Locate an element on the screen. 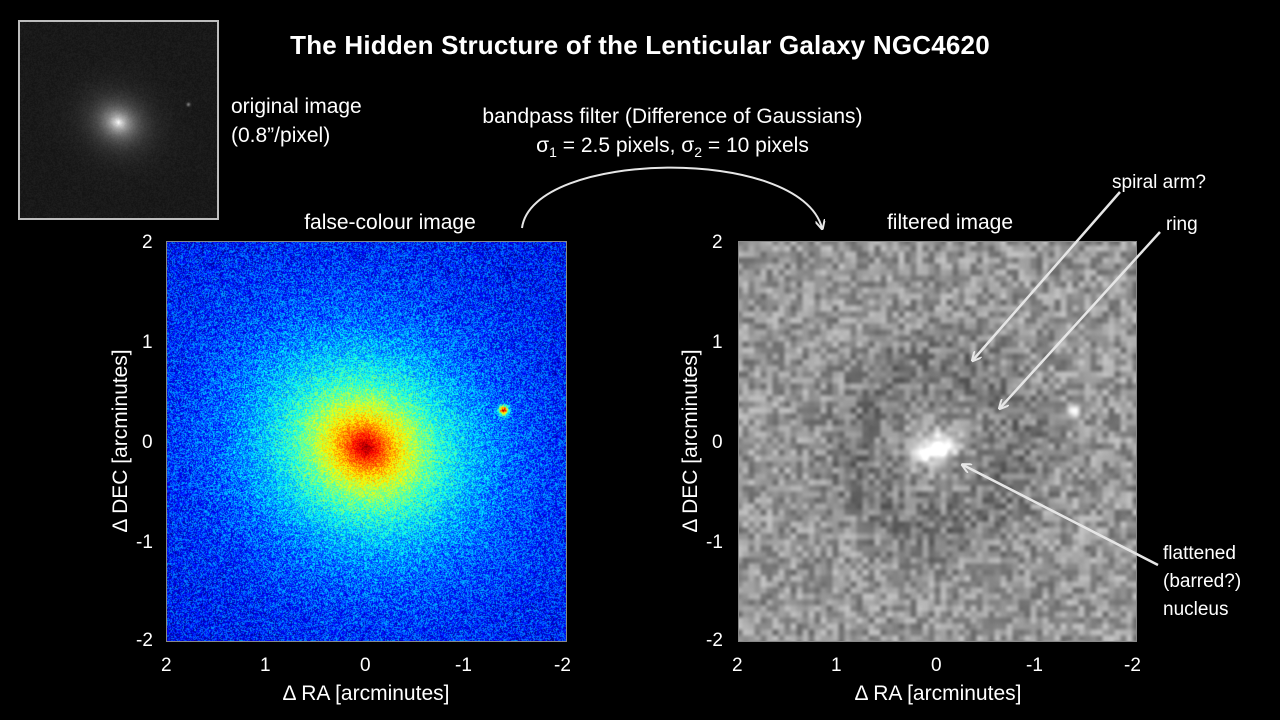  thumbnail-caption-line2: (0.8”/pixel) is located at coordinates (281, 135).